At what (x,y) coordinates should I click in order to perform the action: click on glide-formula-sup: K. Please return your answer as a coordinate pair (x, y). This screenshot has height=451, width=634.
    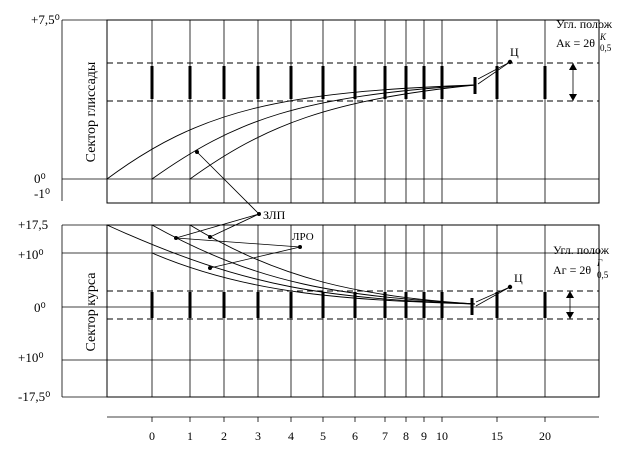
    Looking at the image, I should click on (603, 37).